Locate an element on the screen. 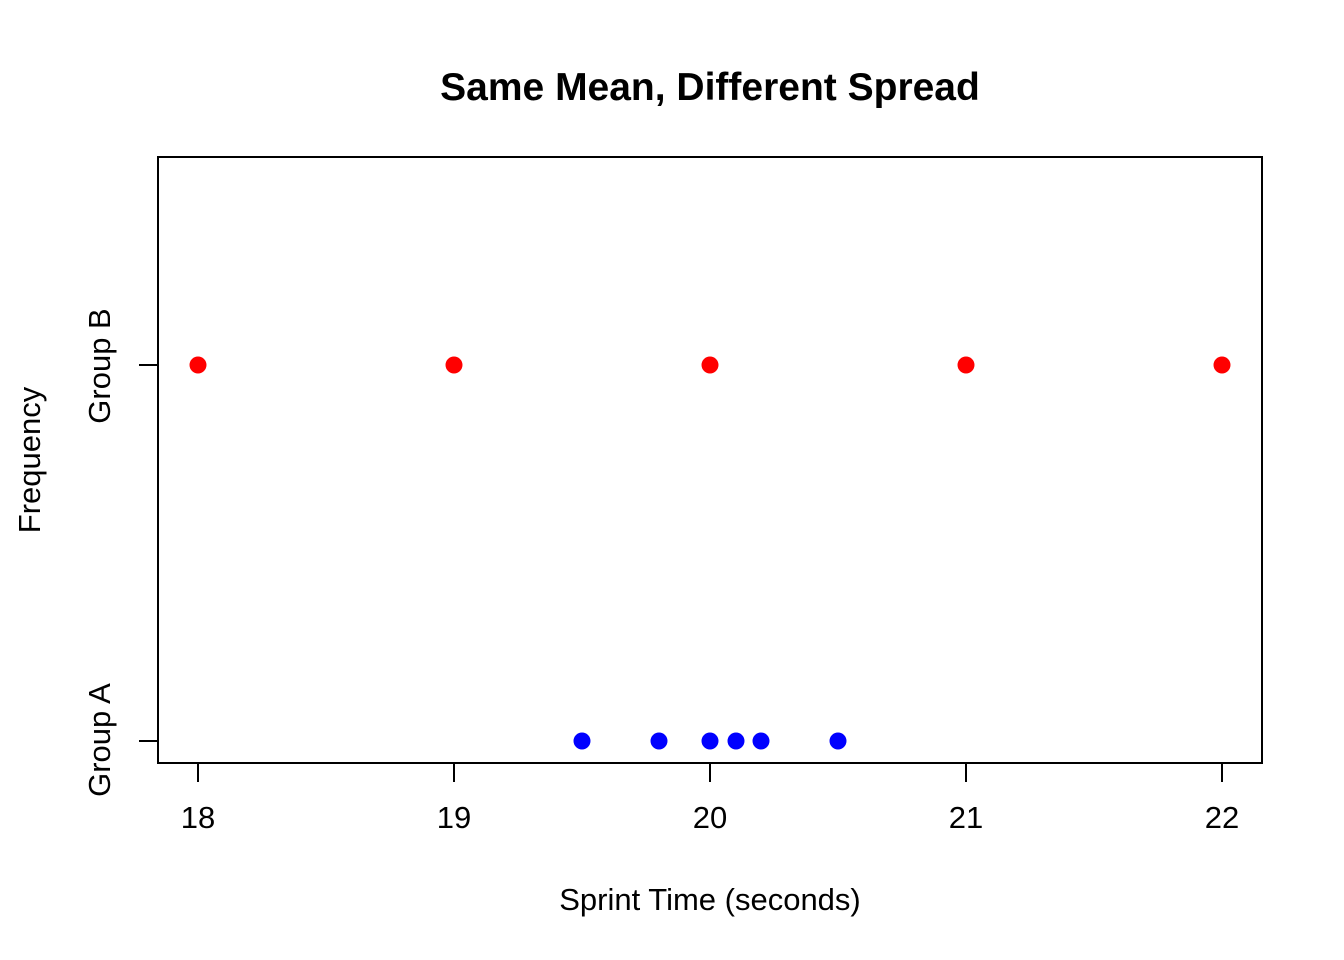 The height and width of the screenshot is (960, 1344). y-category-label-group-a: Group A is located at coordinates (99, 740).